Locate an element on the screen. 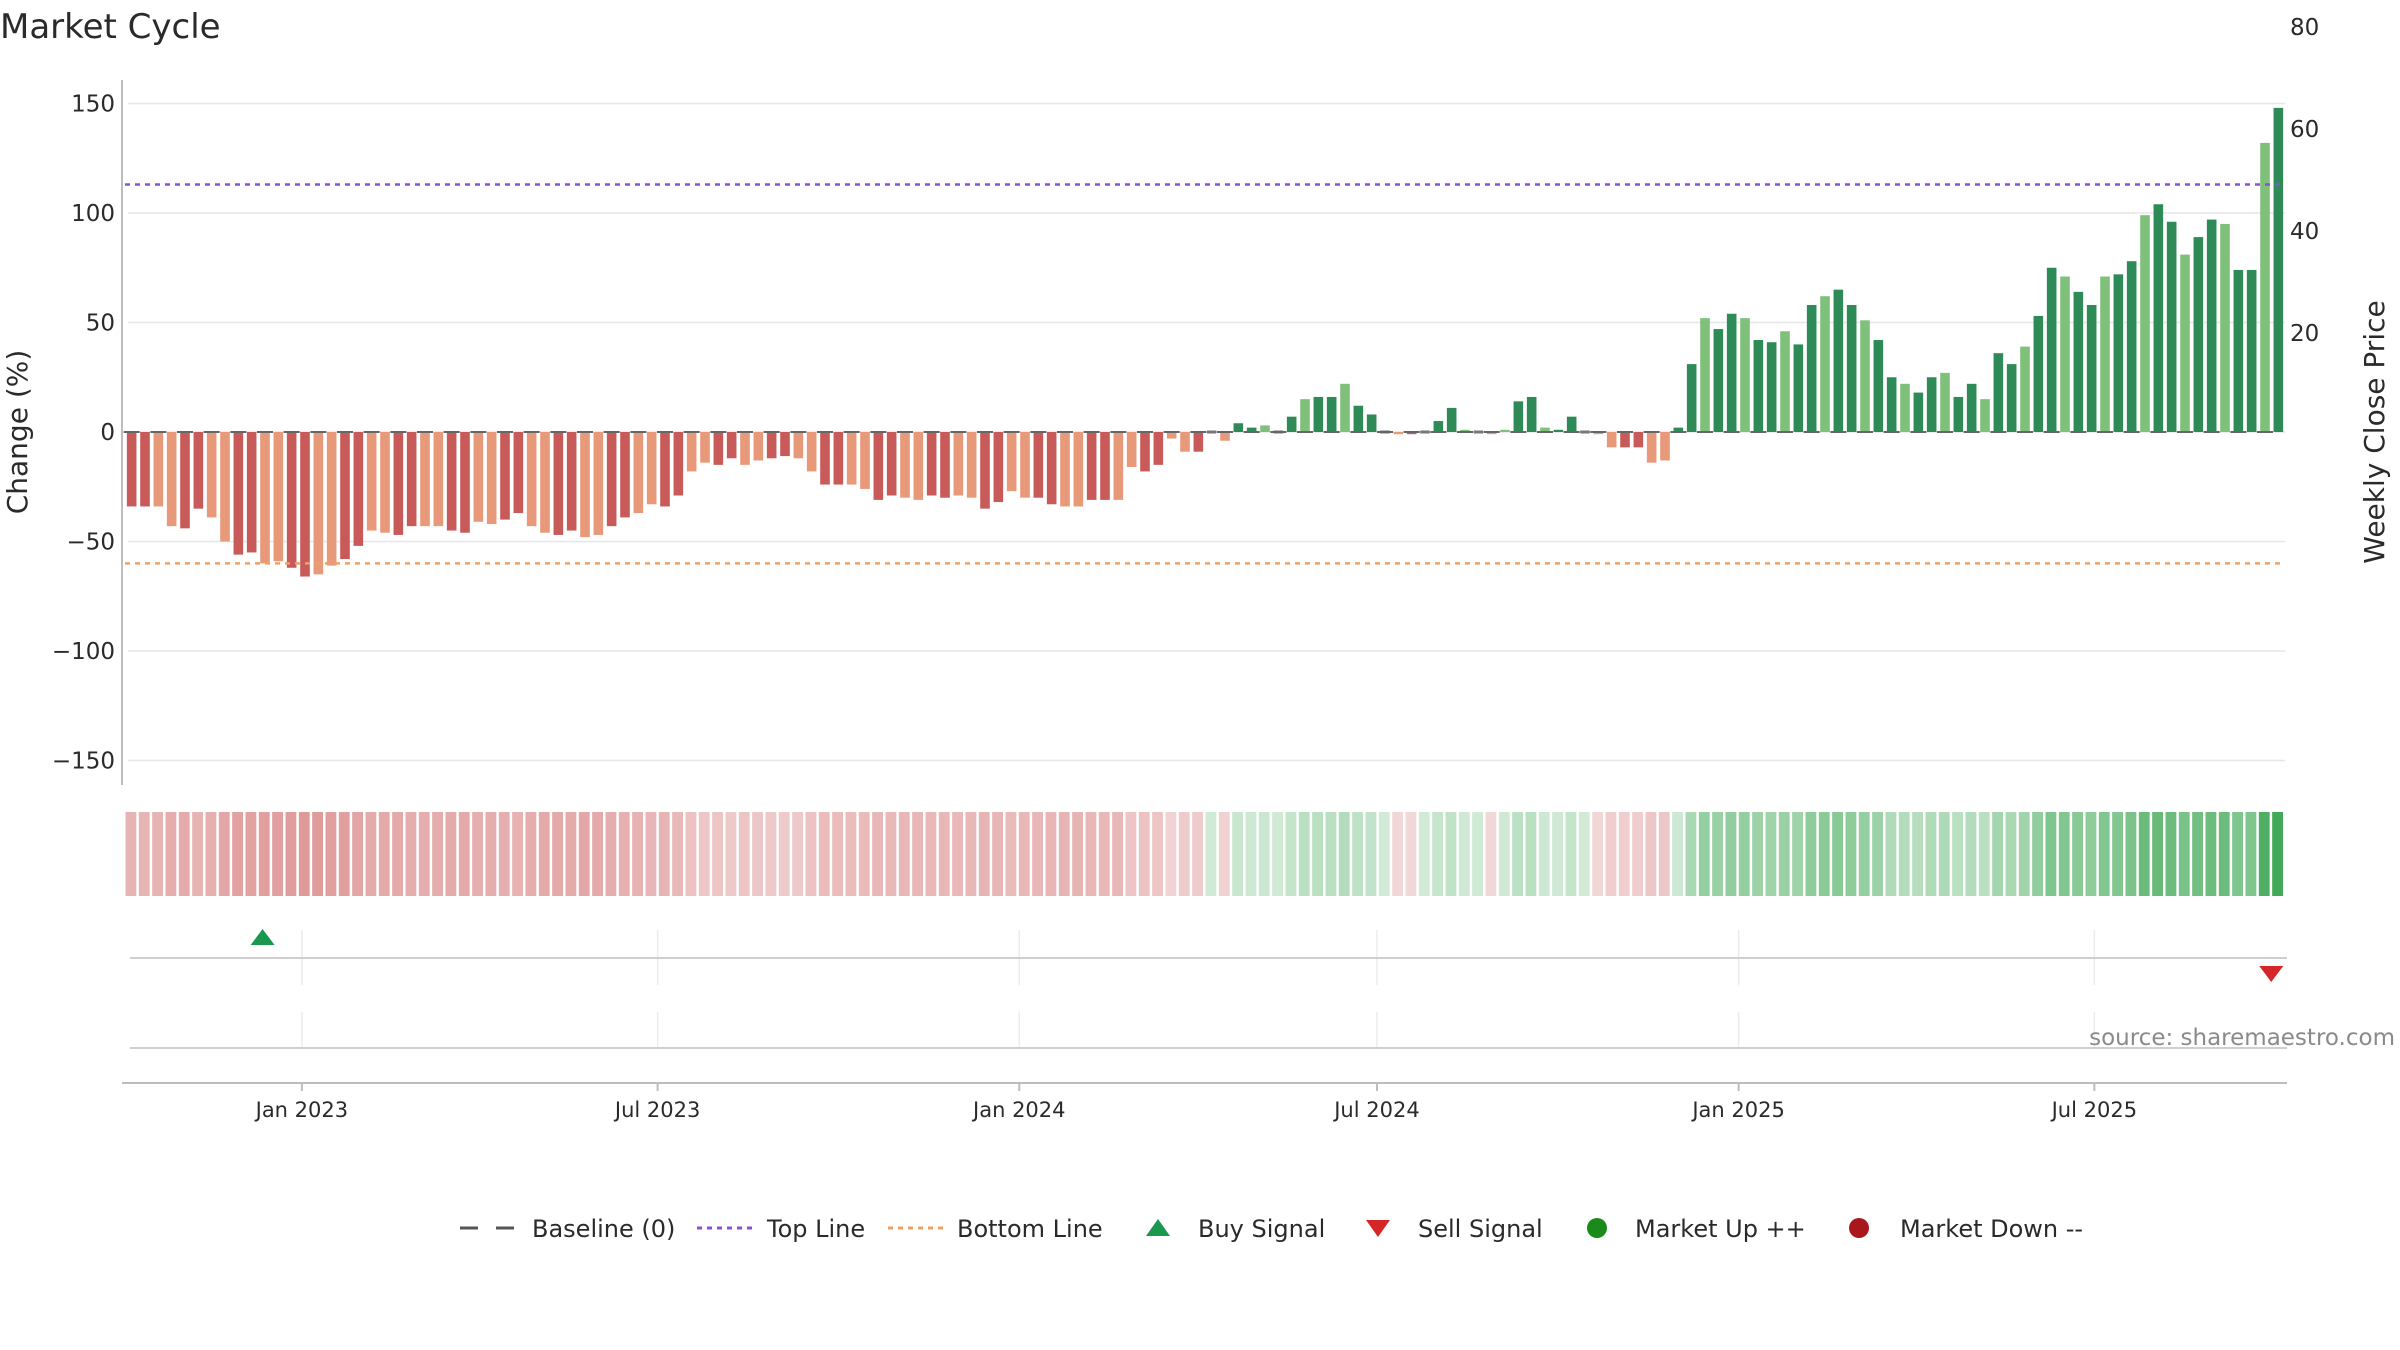 Image resolution: width=2400 pixels, height=1350 pixels. sell-signal-marker is located at coordinates (2271, 974).